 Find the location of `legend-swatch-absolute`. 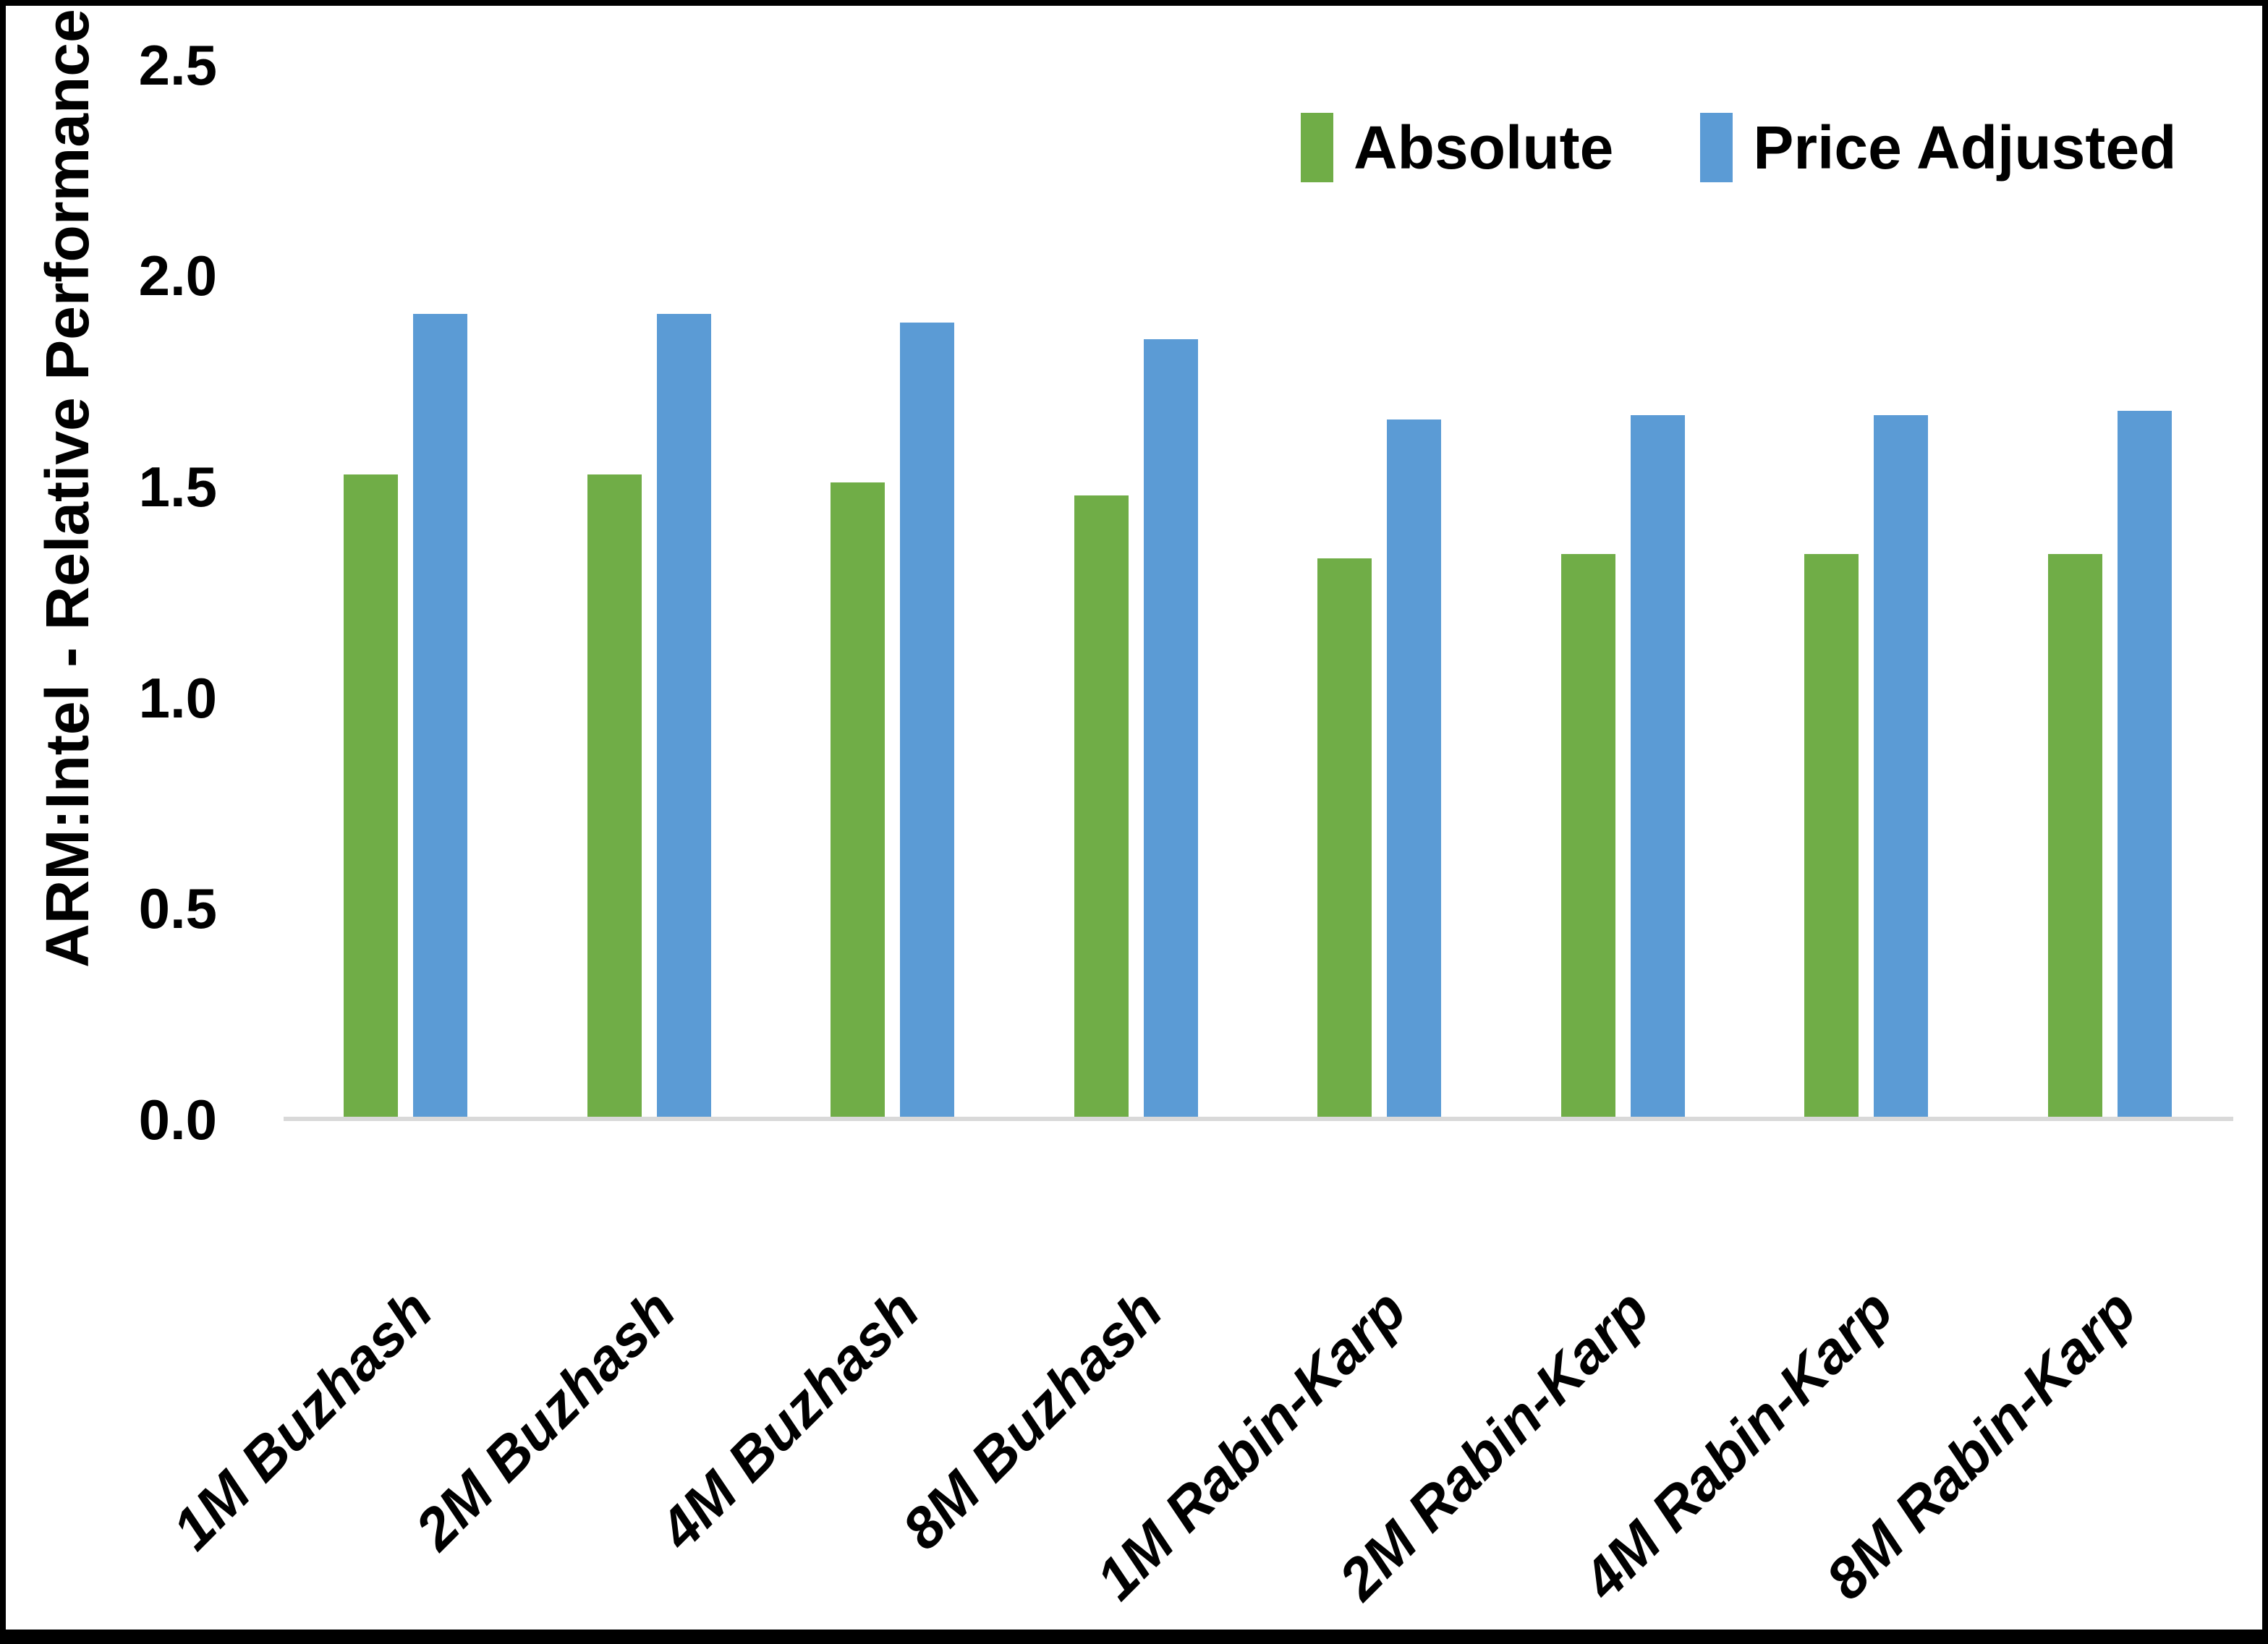

legend-swatch-absolute is located at coordinates (1317, 147).